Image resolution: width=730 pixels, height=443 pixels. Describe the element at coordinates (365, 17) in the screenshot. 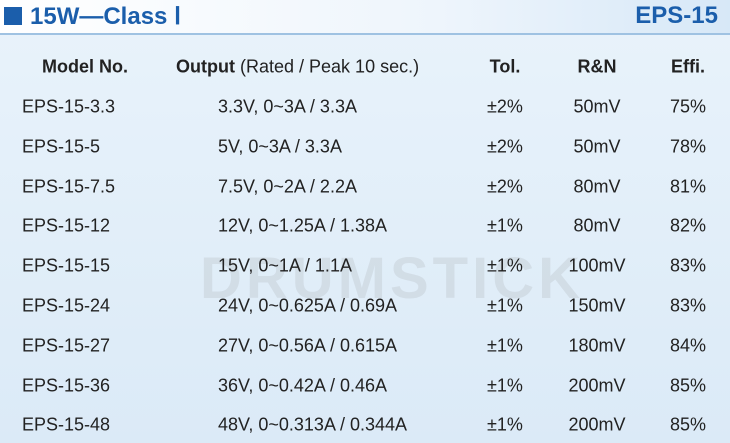

I see `header-bar: 15W—Class Ⅰ EPS-15` at that location.